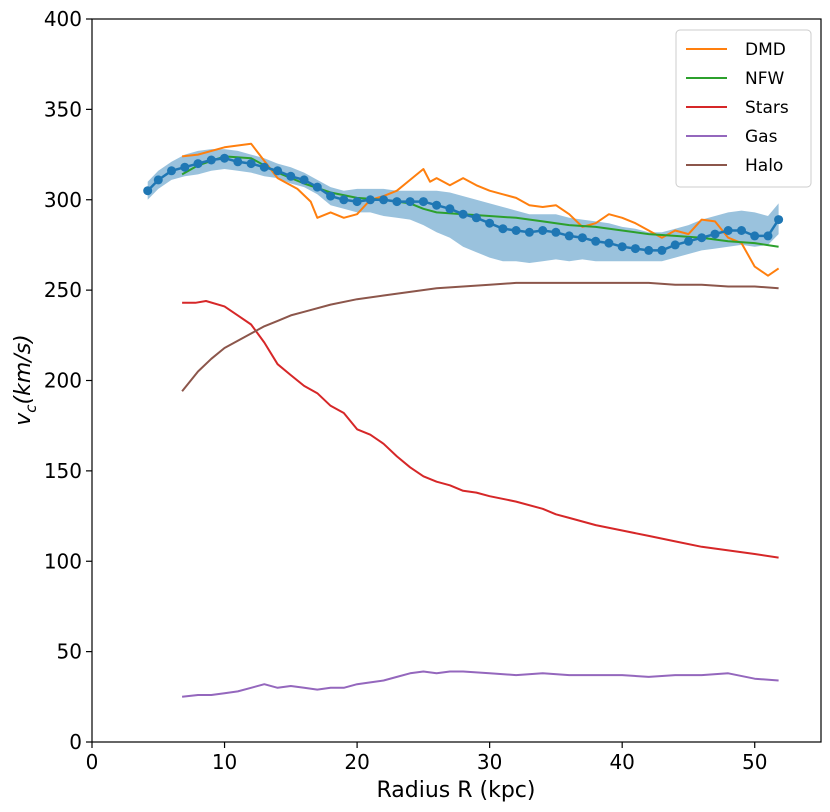 The image size is (830, 812). I want to click on legend-label-nfw: NFW, so click(764, 79).